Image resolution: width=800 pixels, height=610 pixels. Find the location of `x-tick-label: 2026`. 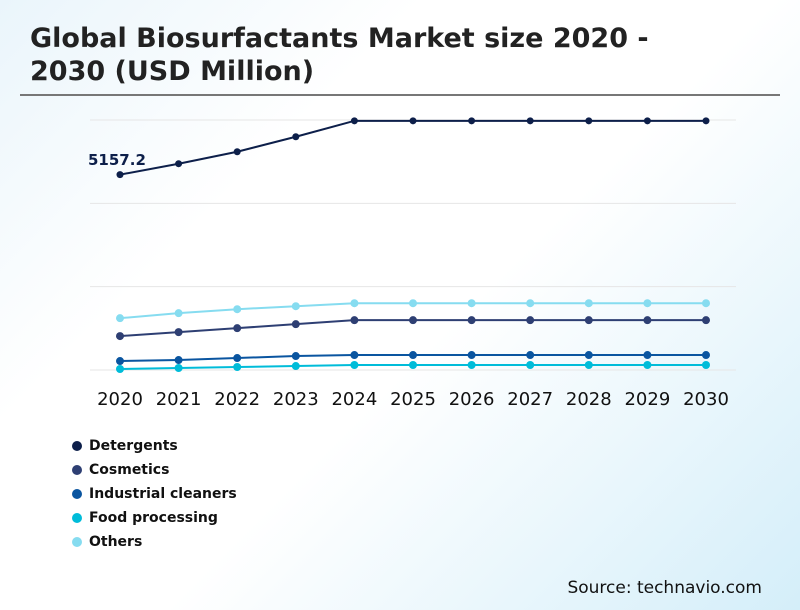

x-tick-label: 2026 is located at coordinates (472, 399).